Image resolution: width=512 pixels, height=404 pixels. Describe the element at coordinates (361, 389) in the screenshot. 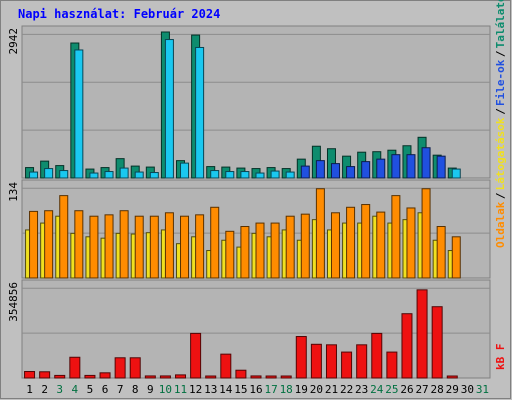

I see `x-tick-label: 23` at that location.